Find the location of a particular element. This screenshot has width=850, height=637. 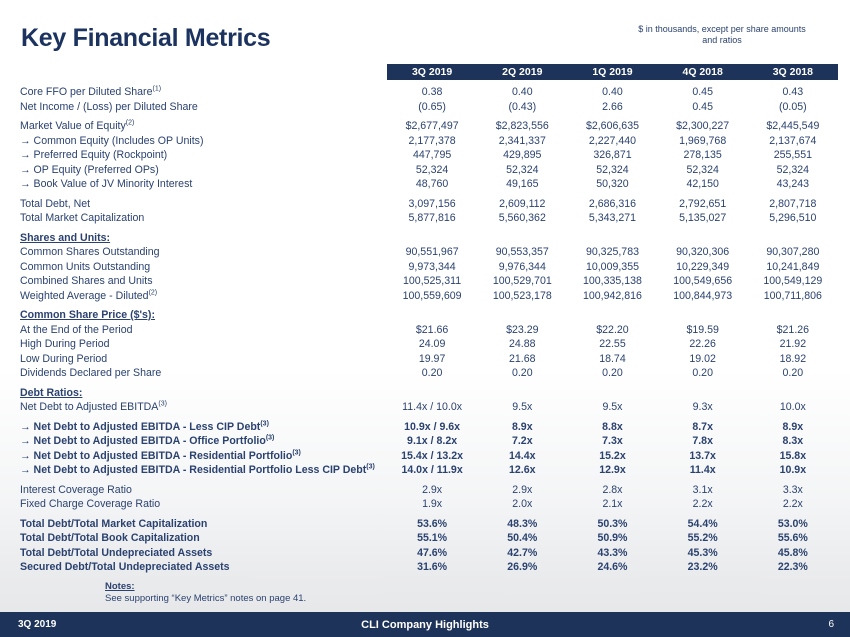

row-label-text: Net Debt to Adjusted EBITDA is located at coordinates (89, 407).